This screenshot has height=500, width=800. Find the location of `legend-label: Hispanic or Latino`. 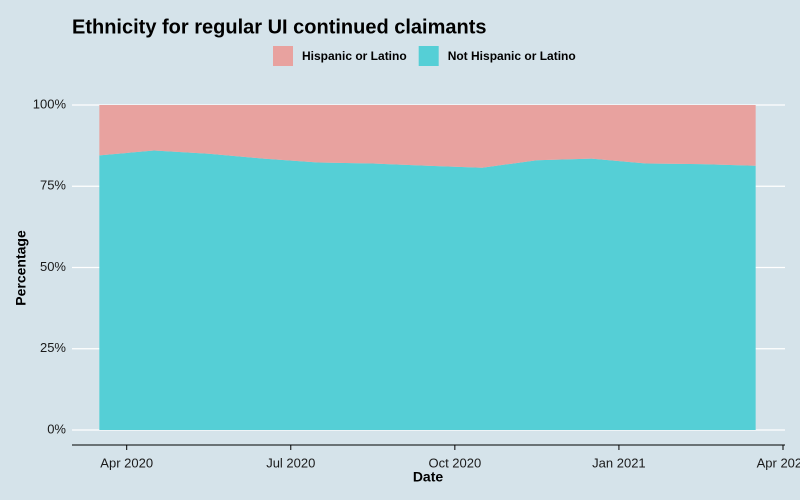

legend-label: Hispanic or Latino is located at coordinates (354, 56).